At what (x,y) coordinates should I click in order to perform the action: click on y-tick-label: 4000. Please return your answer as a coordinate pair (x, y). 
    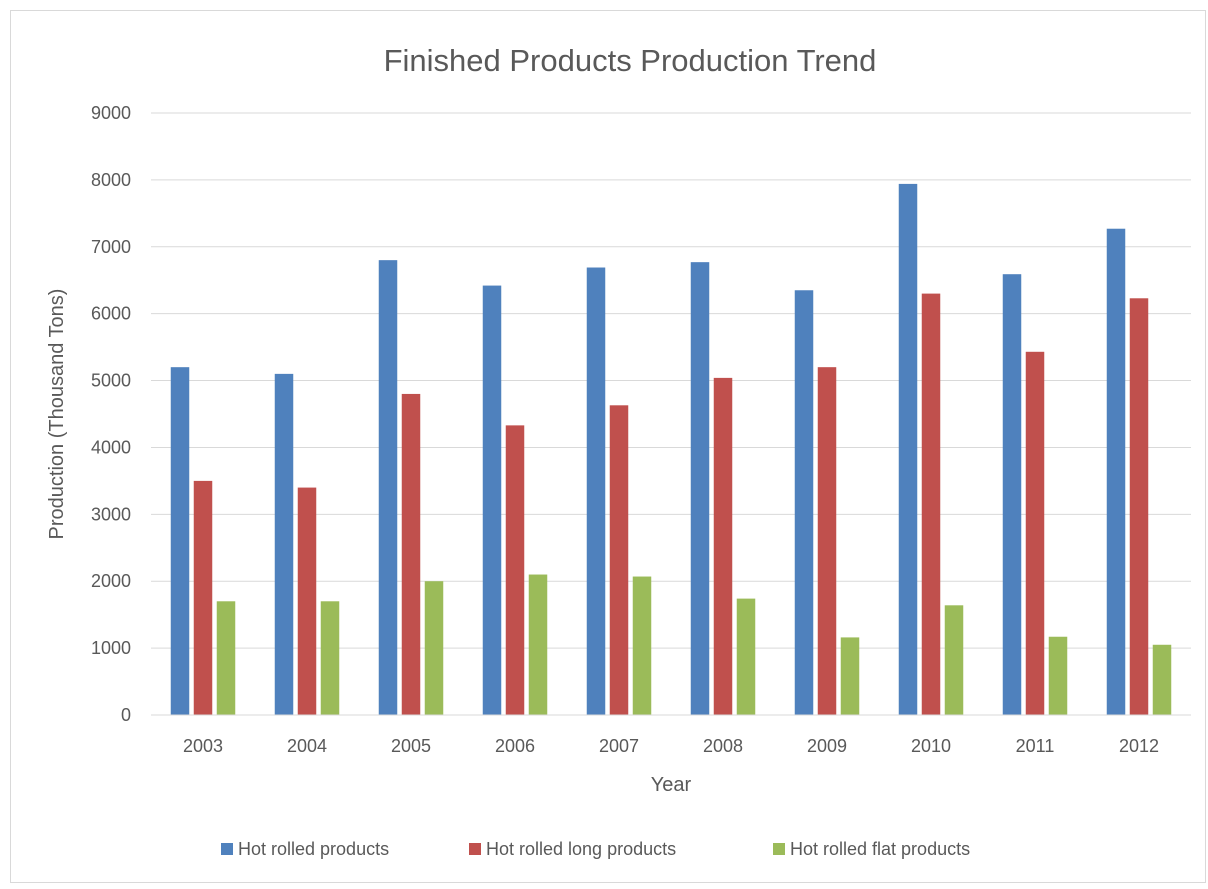
    Looking at the image, I should click on (111, 447).